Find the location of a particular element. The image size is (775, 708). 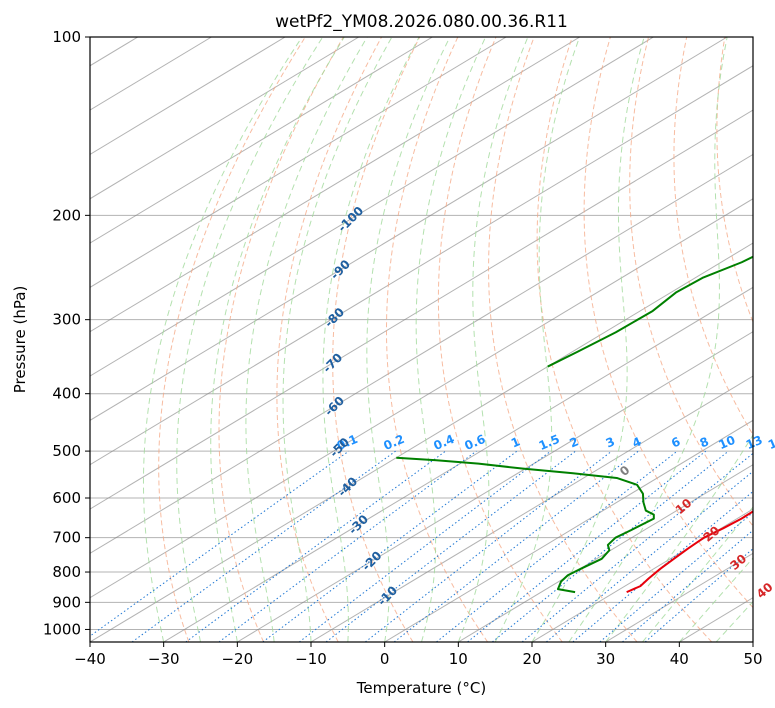

x-axis-label: Temperature (°C) is located at coordinates (421, 688).